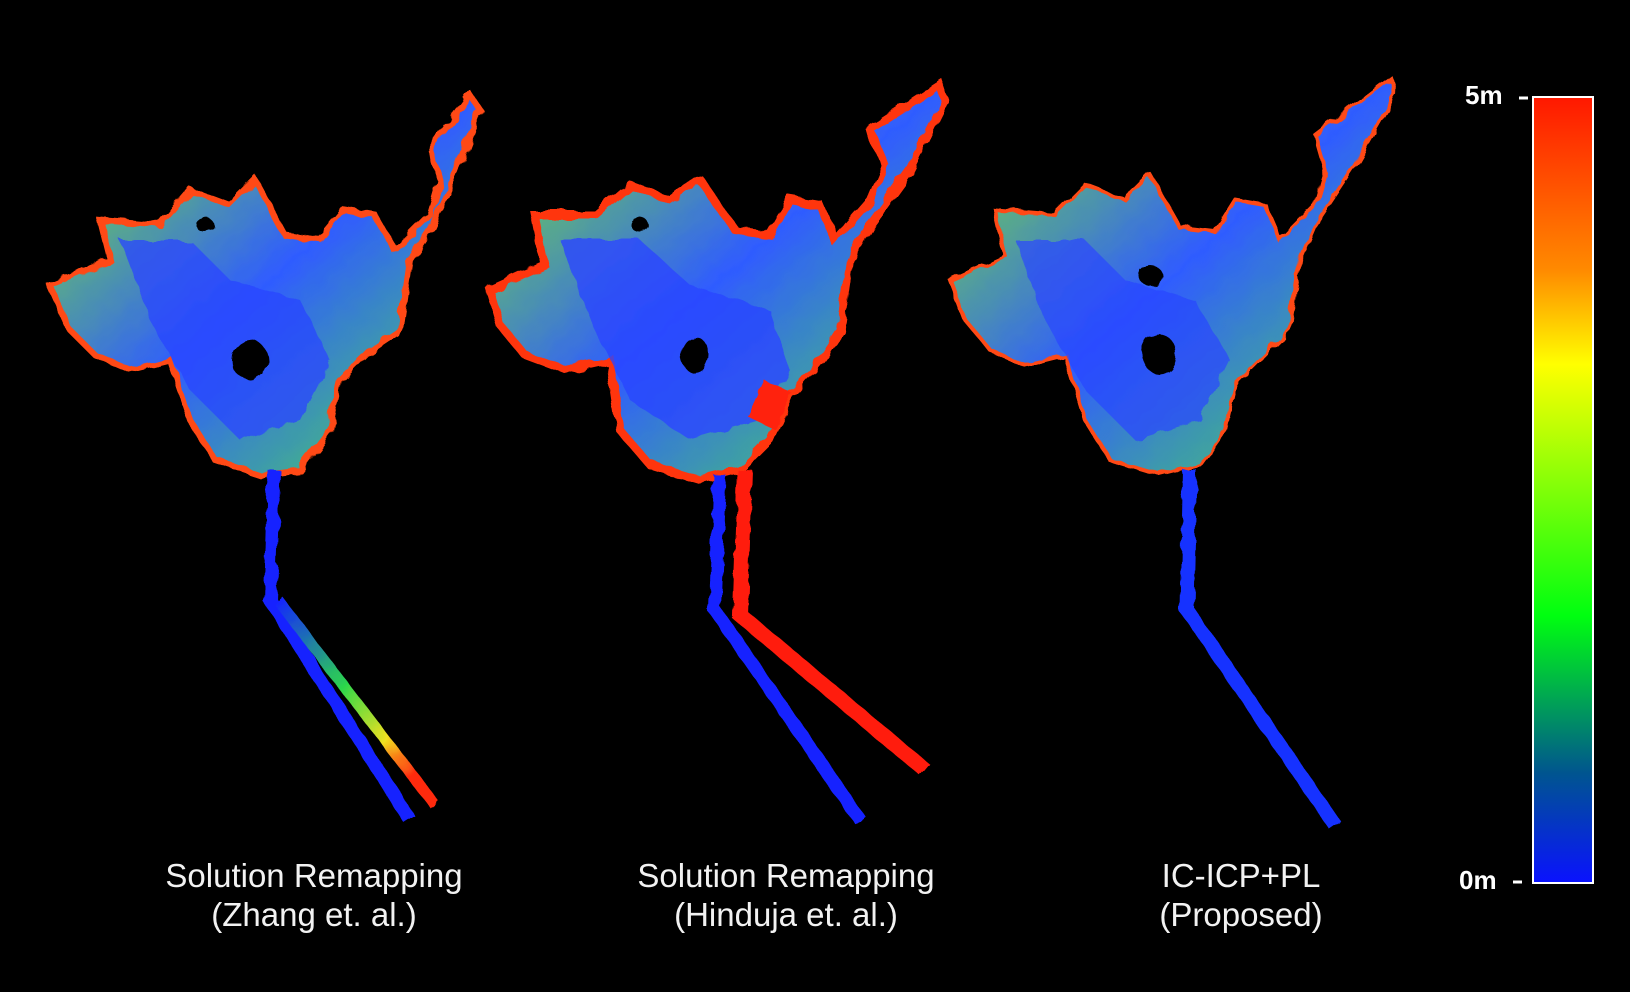 This screenshot has width=1630, height=992. What do you see at coordinates (1484, 95) in the screenshot?
I see `colorbar-max-label: 5m` at bounding box center [1484, 95].